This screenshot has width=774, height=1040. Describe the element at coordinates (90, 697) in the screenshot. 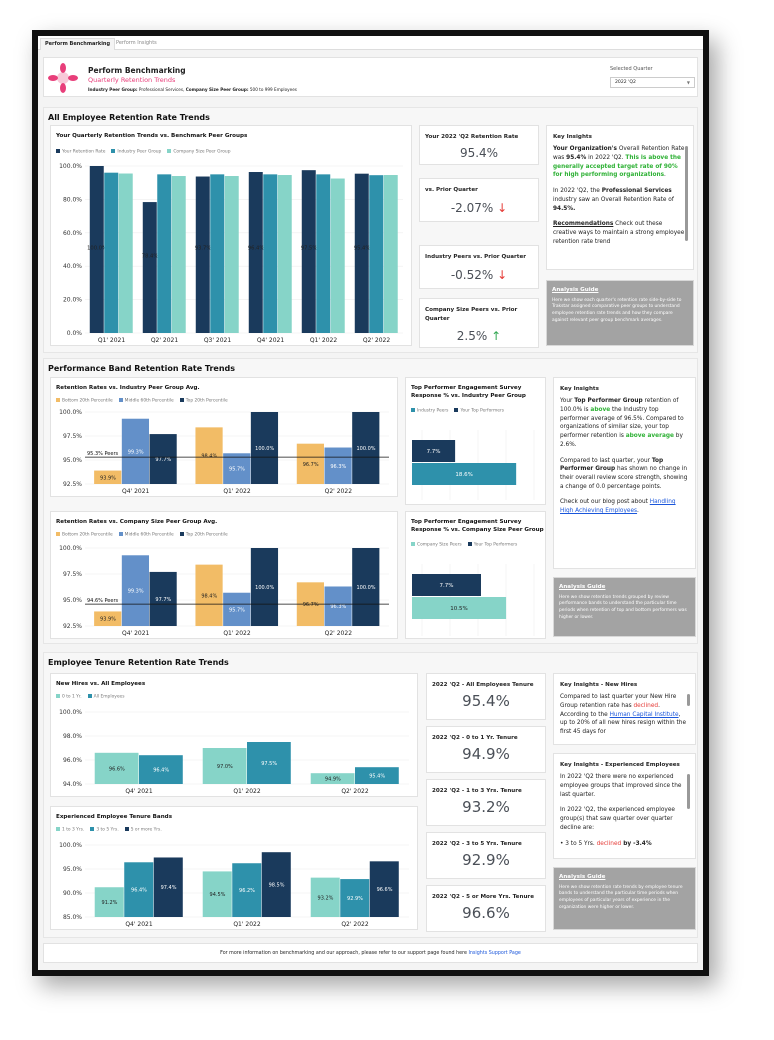

I see `chart-legend: 0 to 1 Yr. All Employees` at that location.